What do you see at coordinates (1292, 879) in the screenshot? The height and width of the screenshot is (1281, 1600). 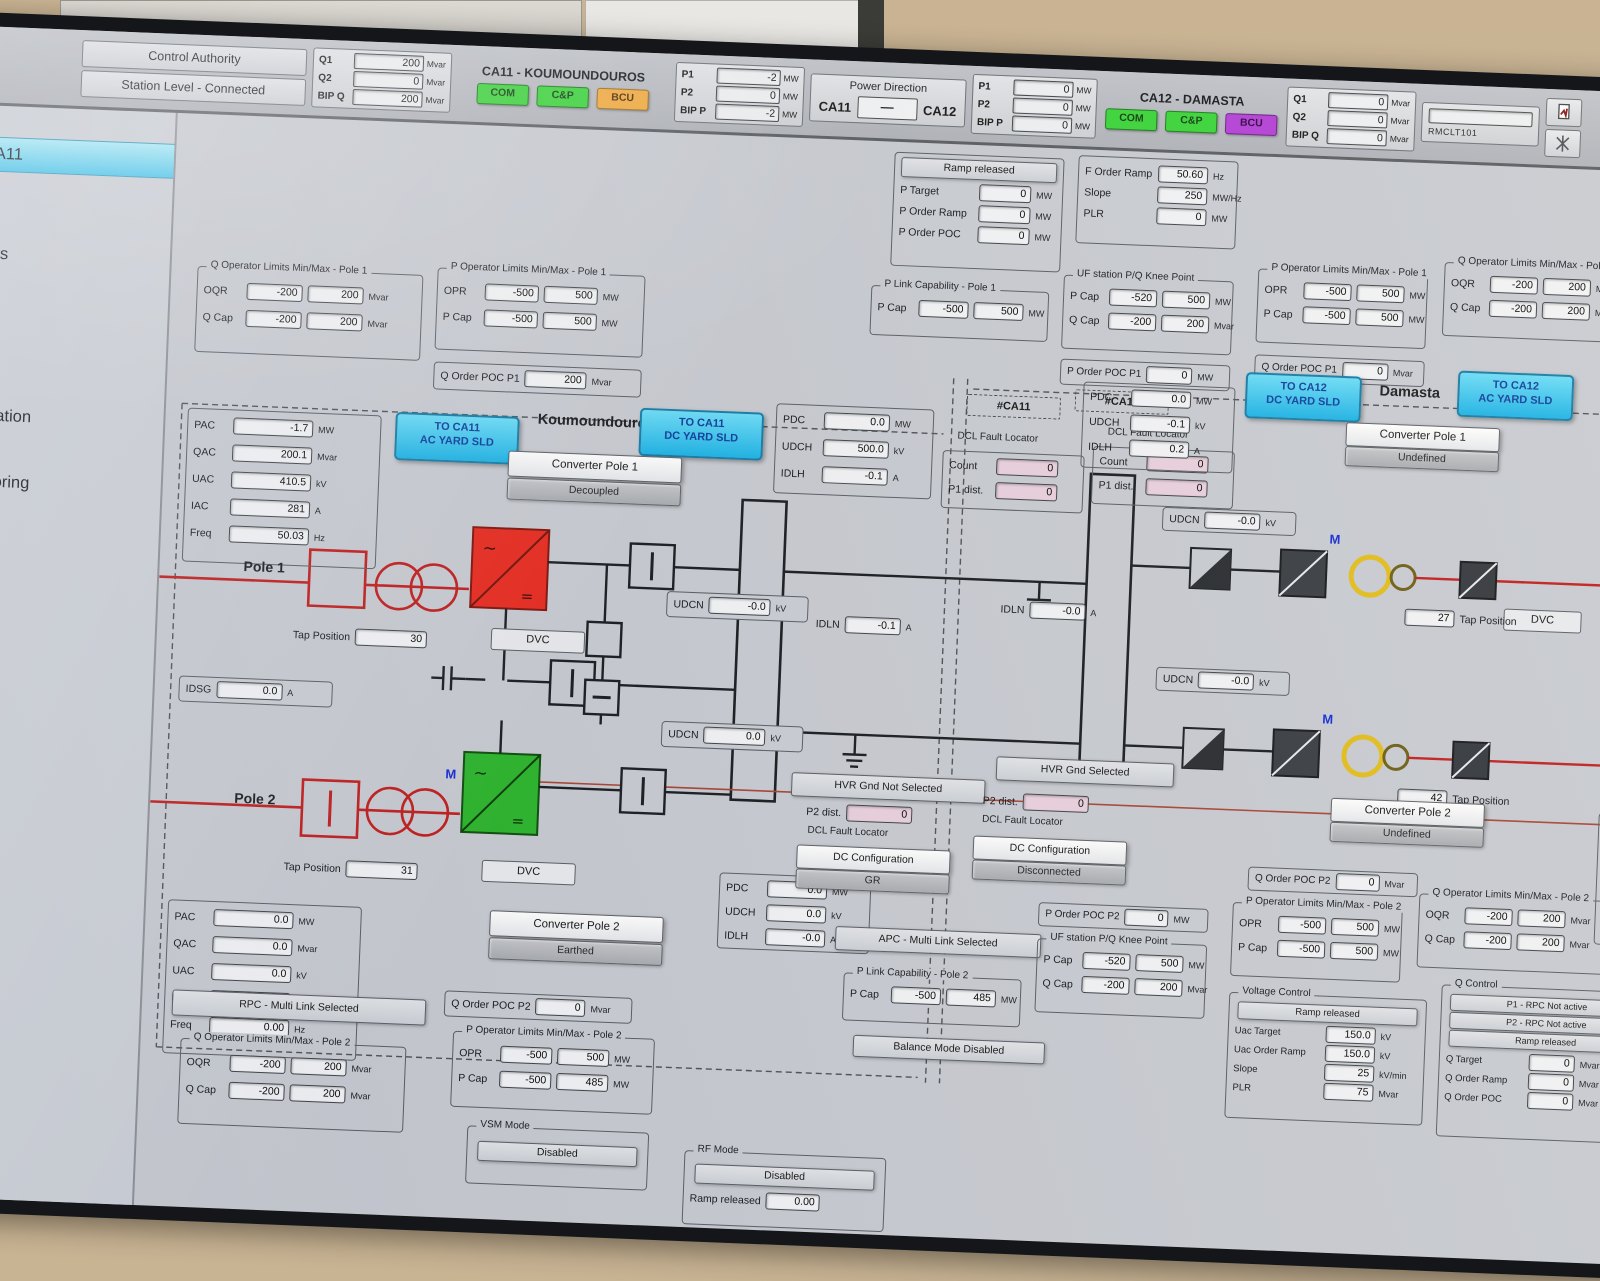 I see `field-label: Q Order POC P2` at bounding box center [1292, 879].